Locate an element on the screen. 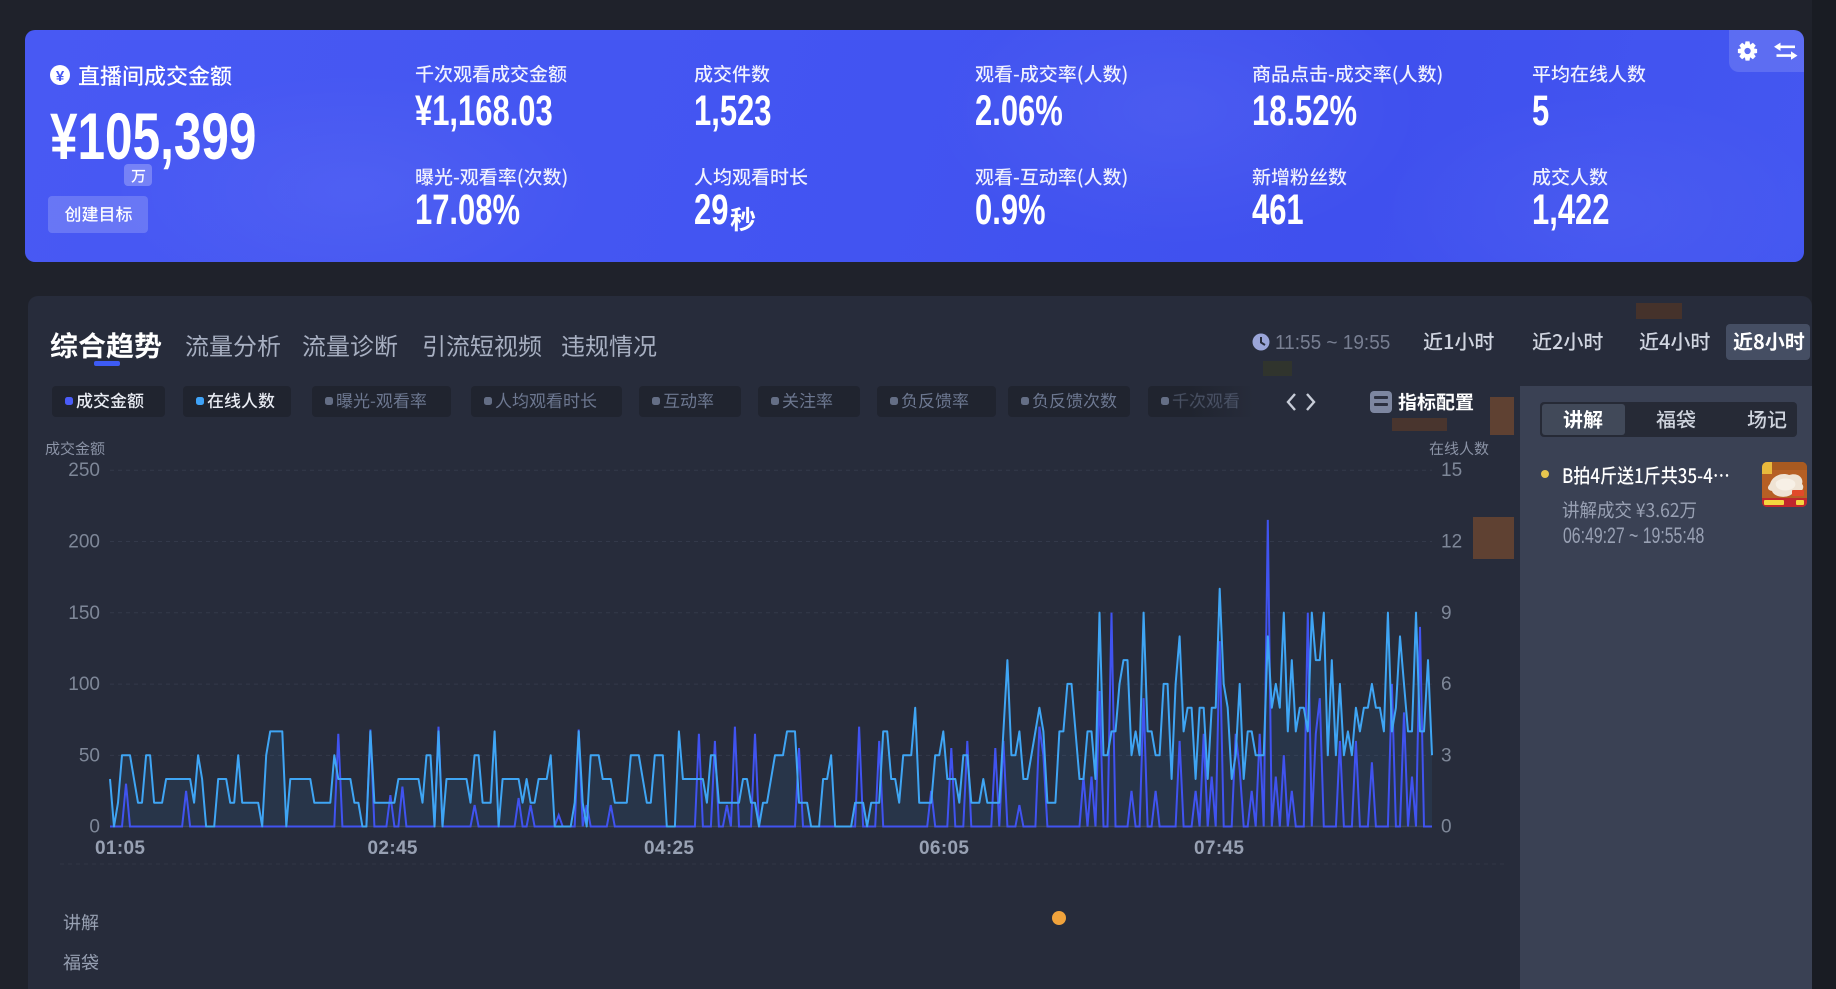 The width and height of the screenshot is (1836, 989). svg-text: 250 is located at coordinates (84, 470).